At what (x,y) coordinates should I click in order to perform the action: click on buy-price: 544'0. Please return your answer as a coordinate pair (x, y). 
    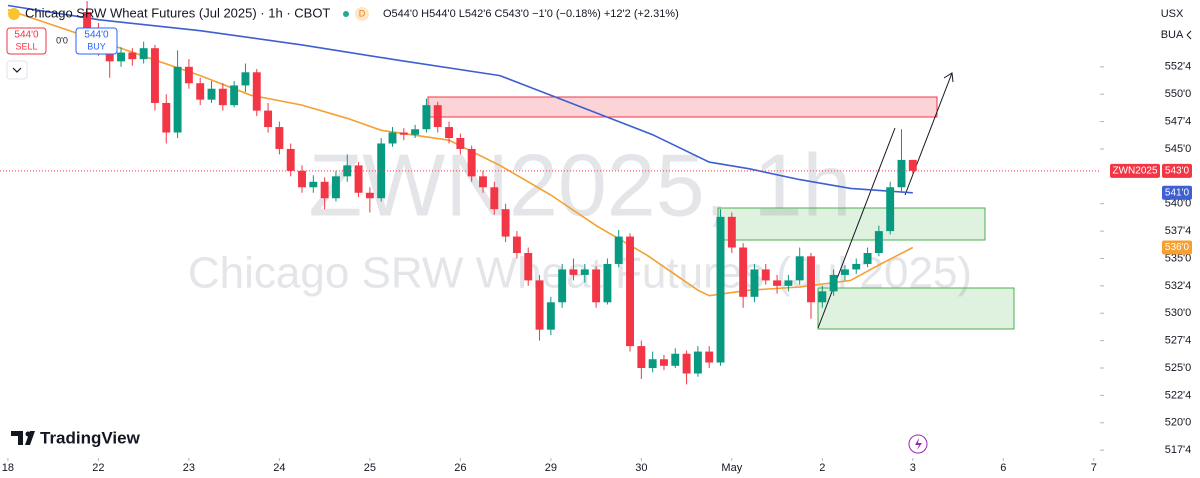
    Looking at the image, I should click on (96, 35).